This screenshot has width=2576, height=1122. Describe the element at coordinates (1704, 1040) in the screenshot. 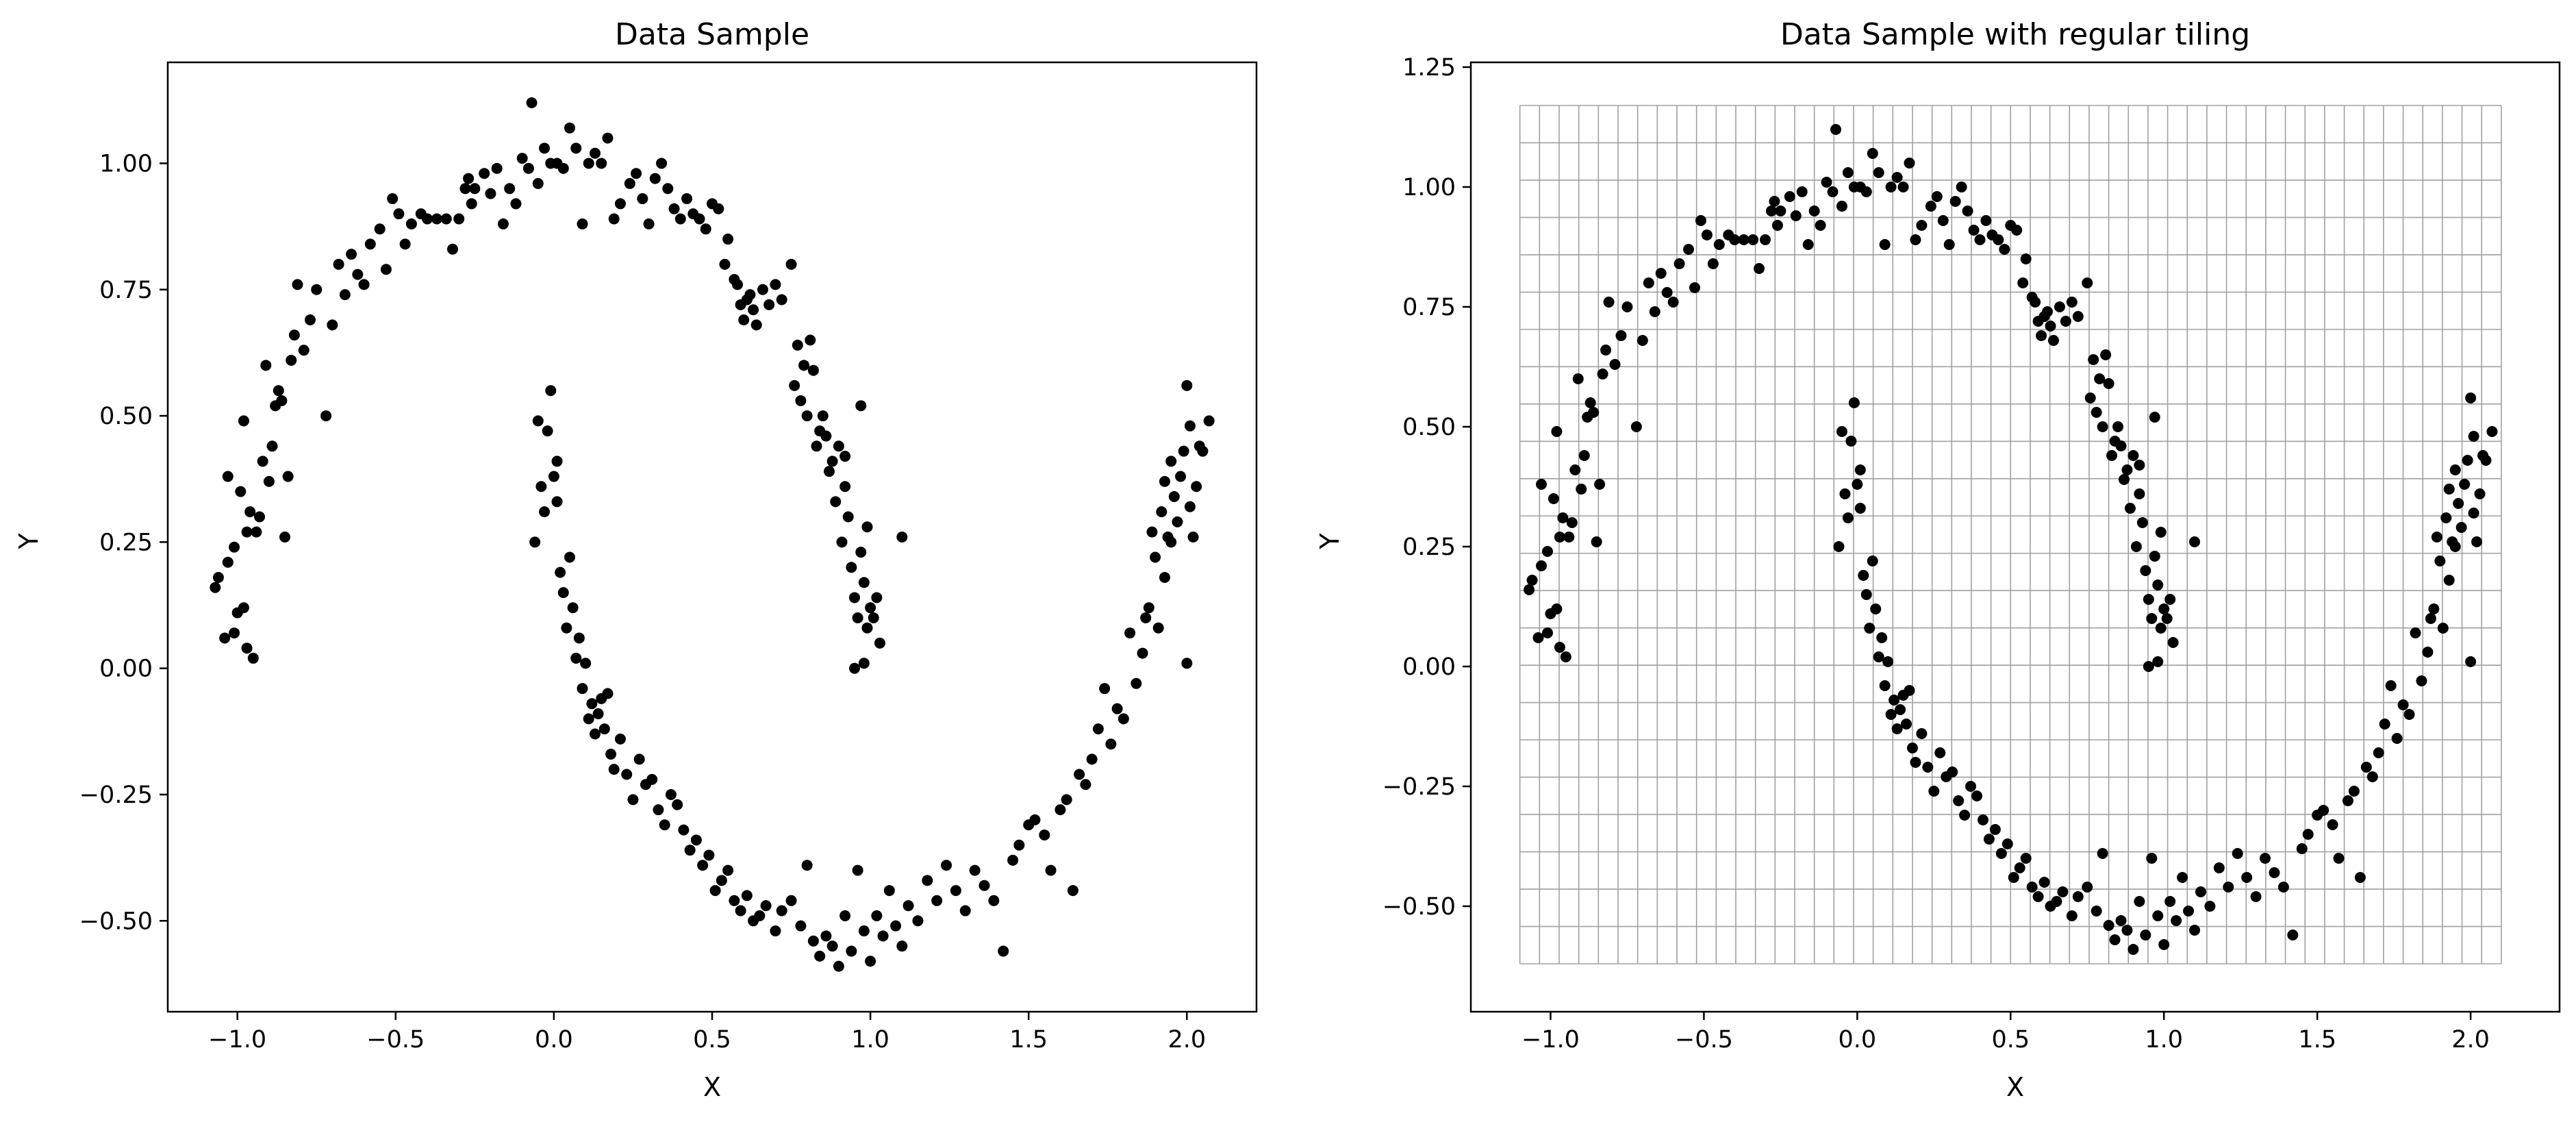

I see `x-tick-label: −0.5` at that location.